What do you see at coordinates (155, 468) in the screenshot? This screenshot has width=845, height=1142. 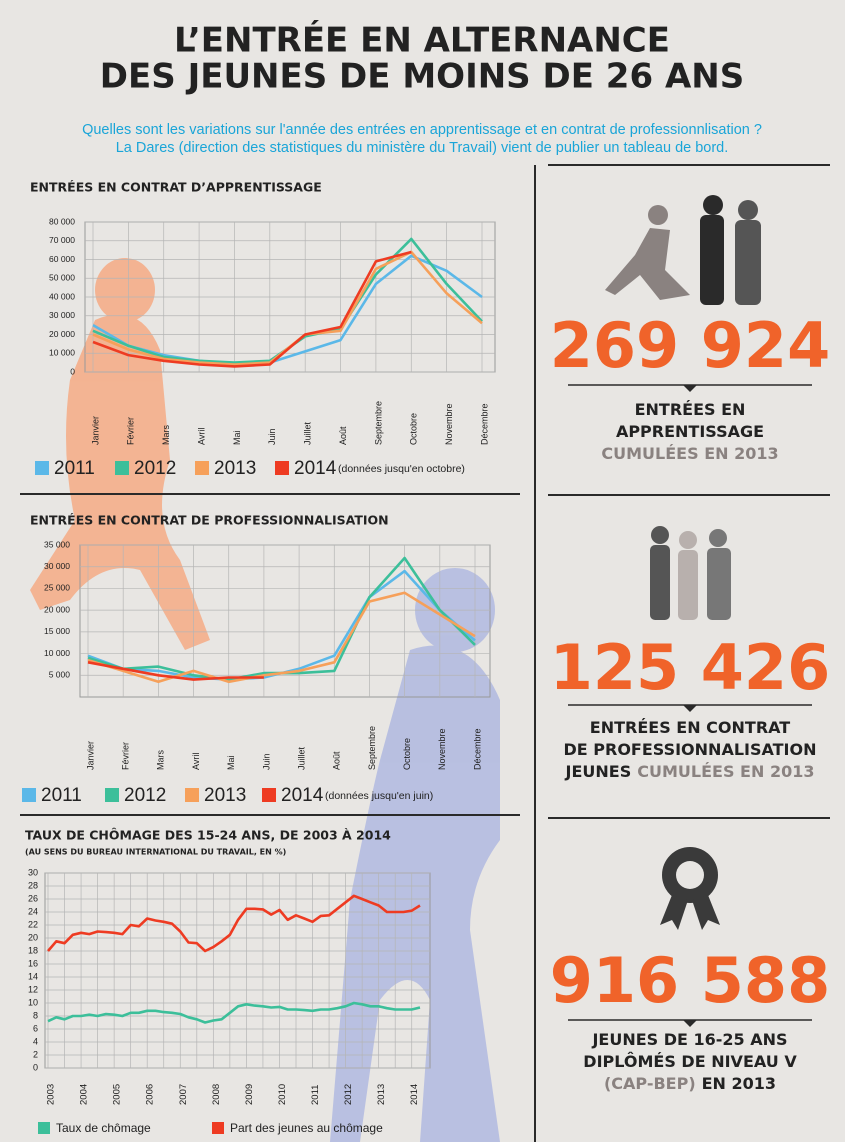 I see `legend-label: 2012` at bounding box center [155, 468].